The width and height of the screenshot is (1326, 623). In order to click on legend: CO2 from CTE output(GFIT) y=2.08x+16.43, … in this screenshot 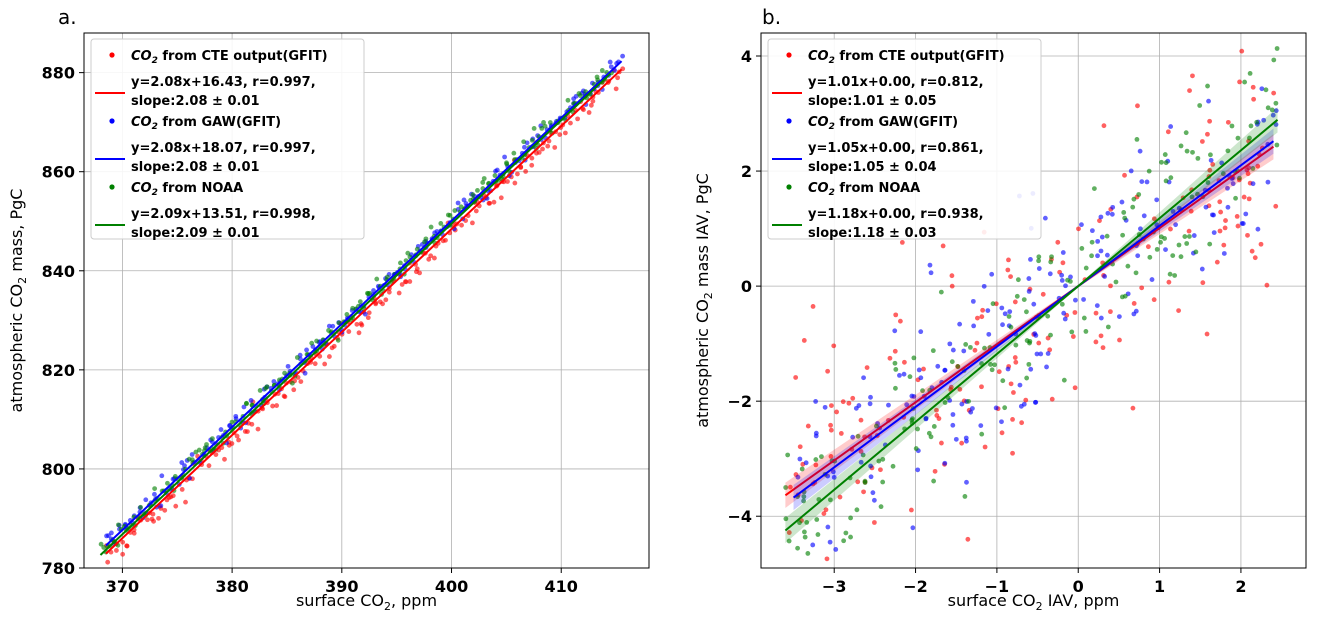, I will do `click(227, 139)`.